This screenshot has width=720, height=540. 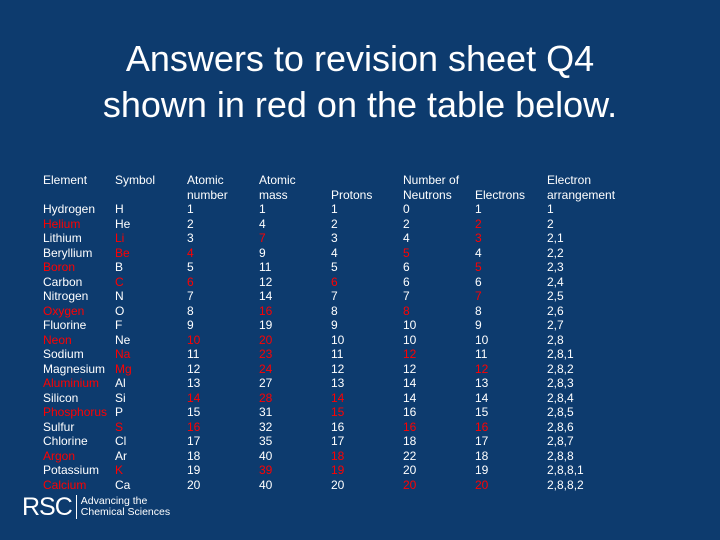 I want to click on column-header: Number of Neutrons, so click(x=431, y=187).